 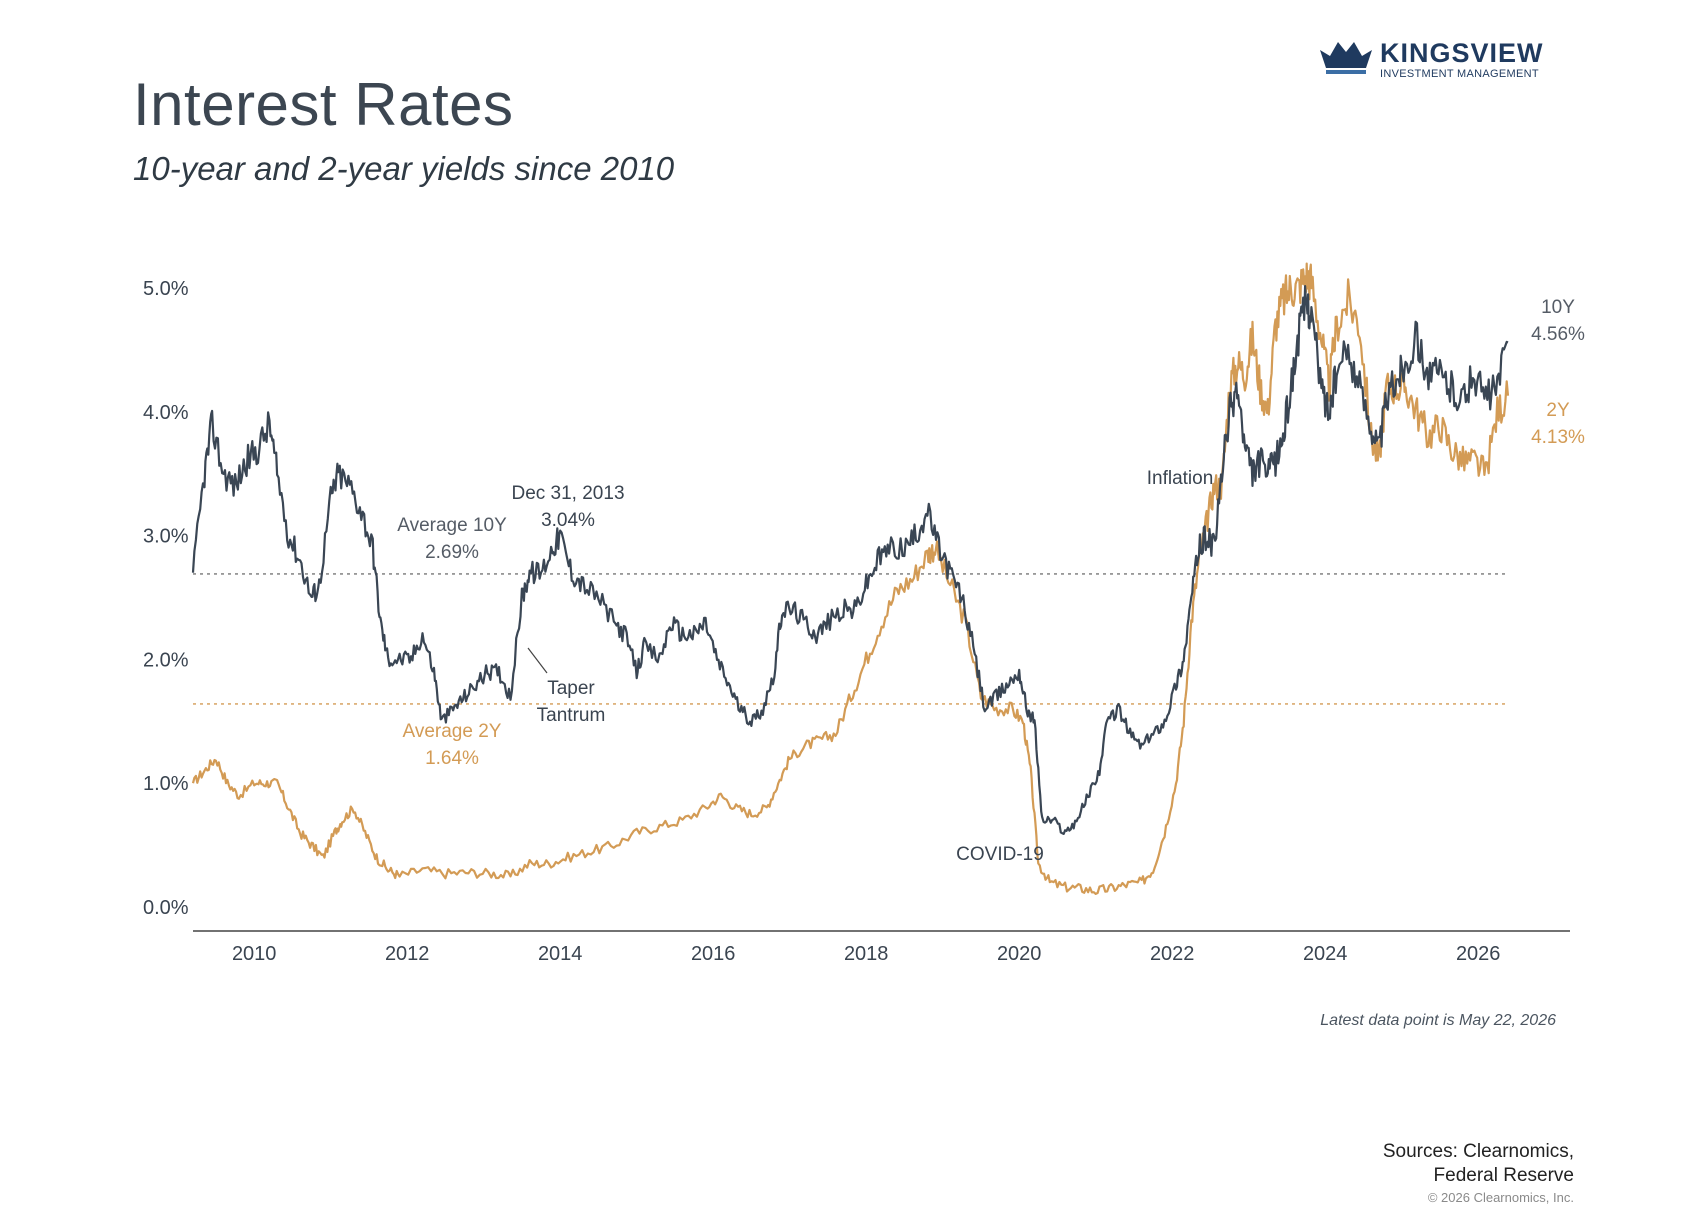 I want to click on x-axis: 2010 2012 2014 2016 2018 2020 2022 2024 2026, so click(x=881, y=947).